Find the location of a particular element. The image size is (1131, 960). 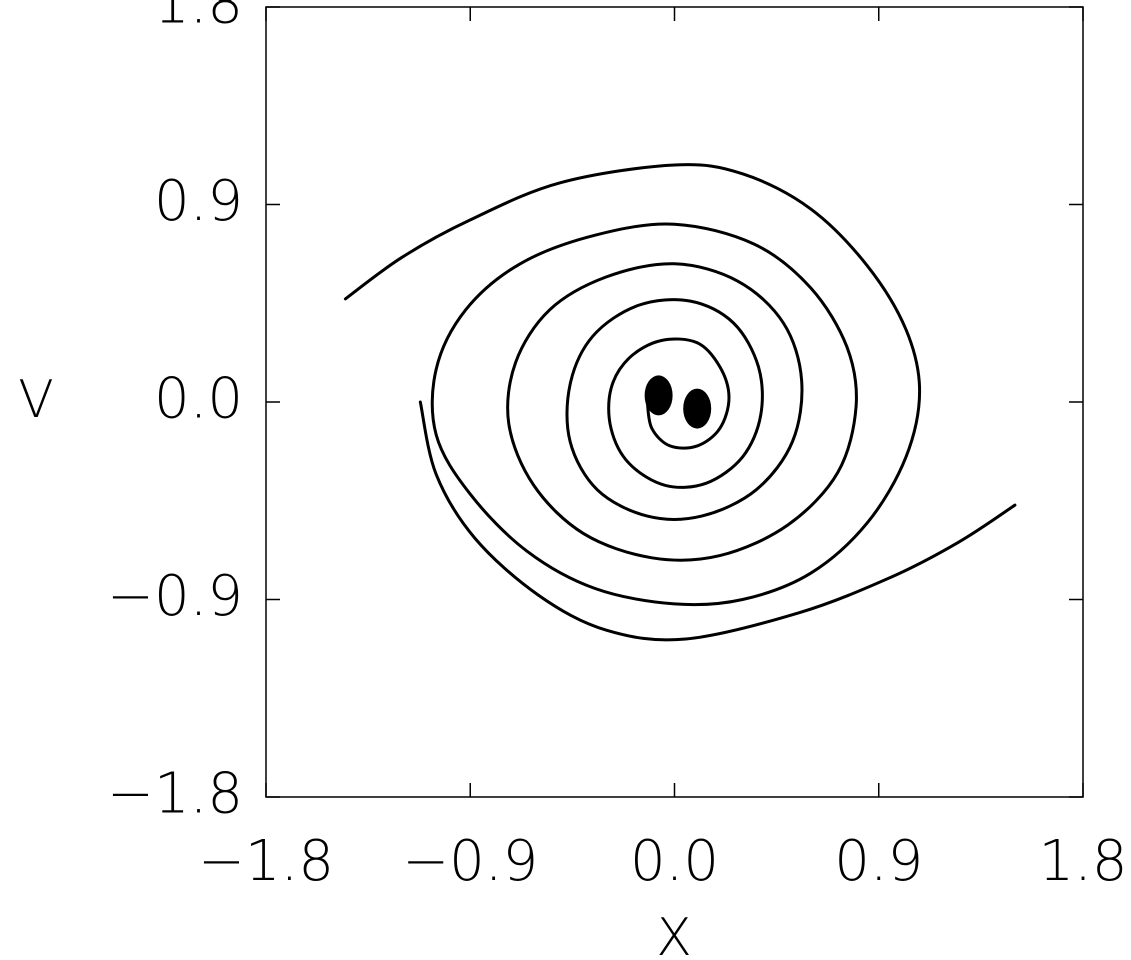

x-tick-label: 0.0 is located at coordinates (674, 861).